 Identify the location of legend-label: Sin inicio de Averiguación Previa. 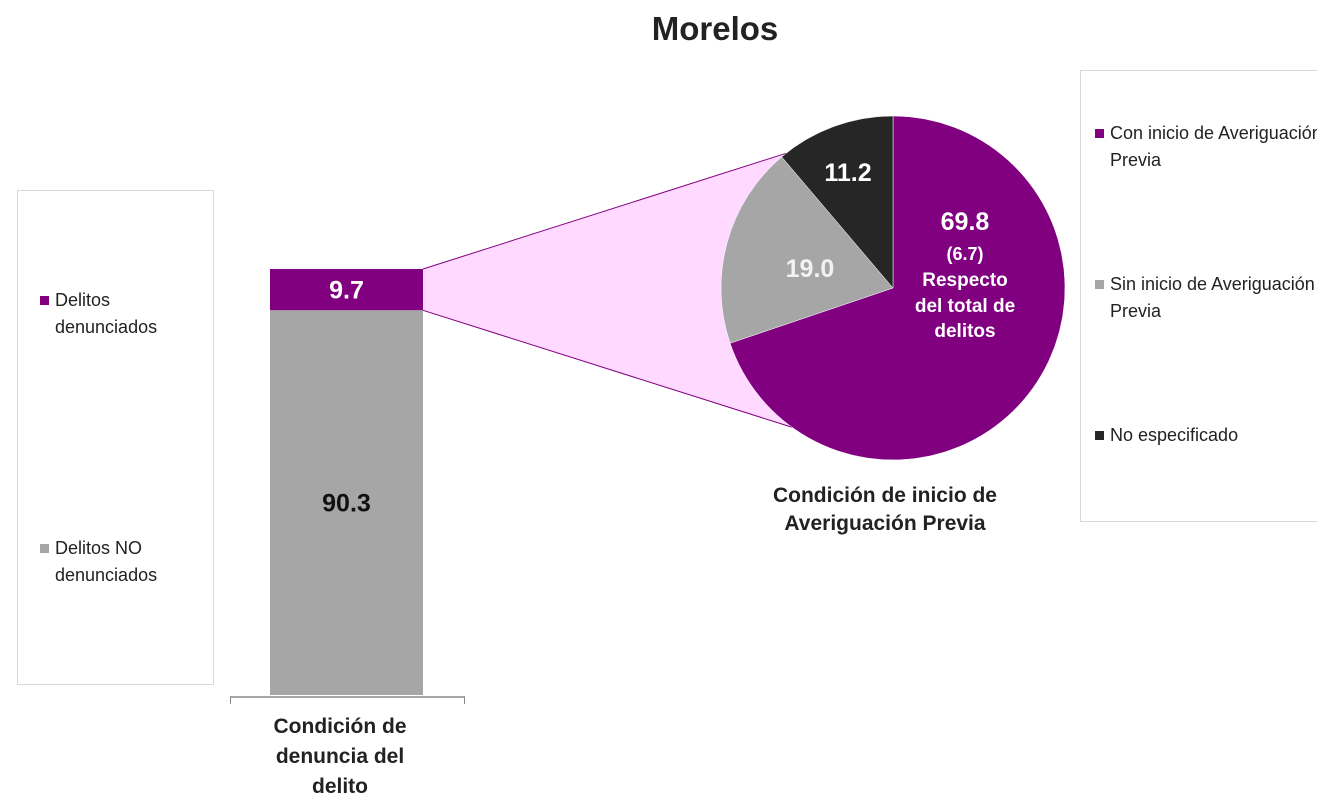
(1212, 297).